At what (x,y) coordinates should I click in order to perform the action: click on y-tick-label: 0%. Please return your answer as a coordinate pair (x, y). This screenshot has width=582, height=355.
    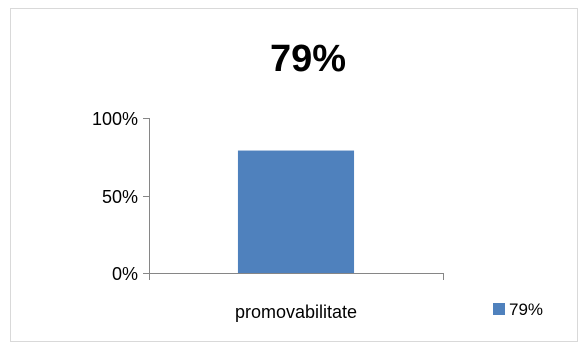
    Looking at the image, I should click on (125, 274).